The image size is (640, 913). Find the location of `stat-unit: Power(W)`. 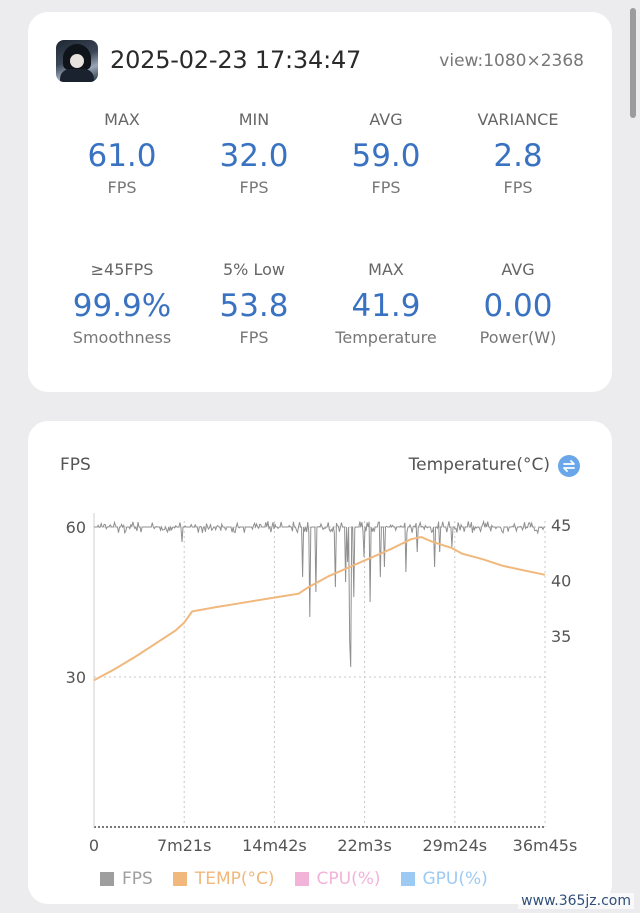

stat-unit: Power(W) is located at coordinates (518, 337).